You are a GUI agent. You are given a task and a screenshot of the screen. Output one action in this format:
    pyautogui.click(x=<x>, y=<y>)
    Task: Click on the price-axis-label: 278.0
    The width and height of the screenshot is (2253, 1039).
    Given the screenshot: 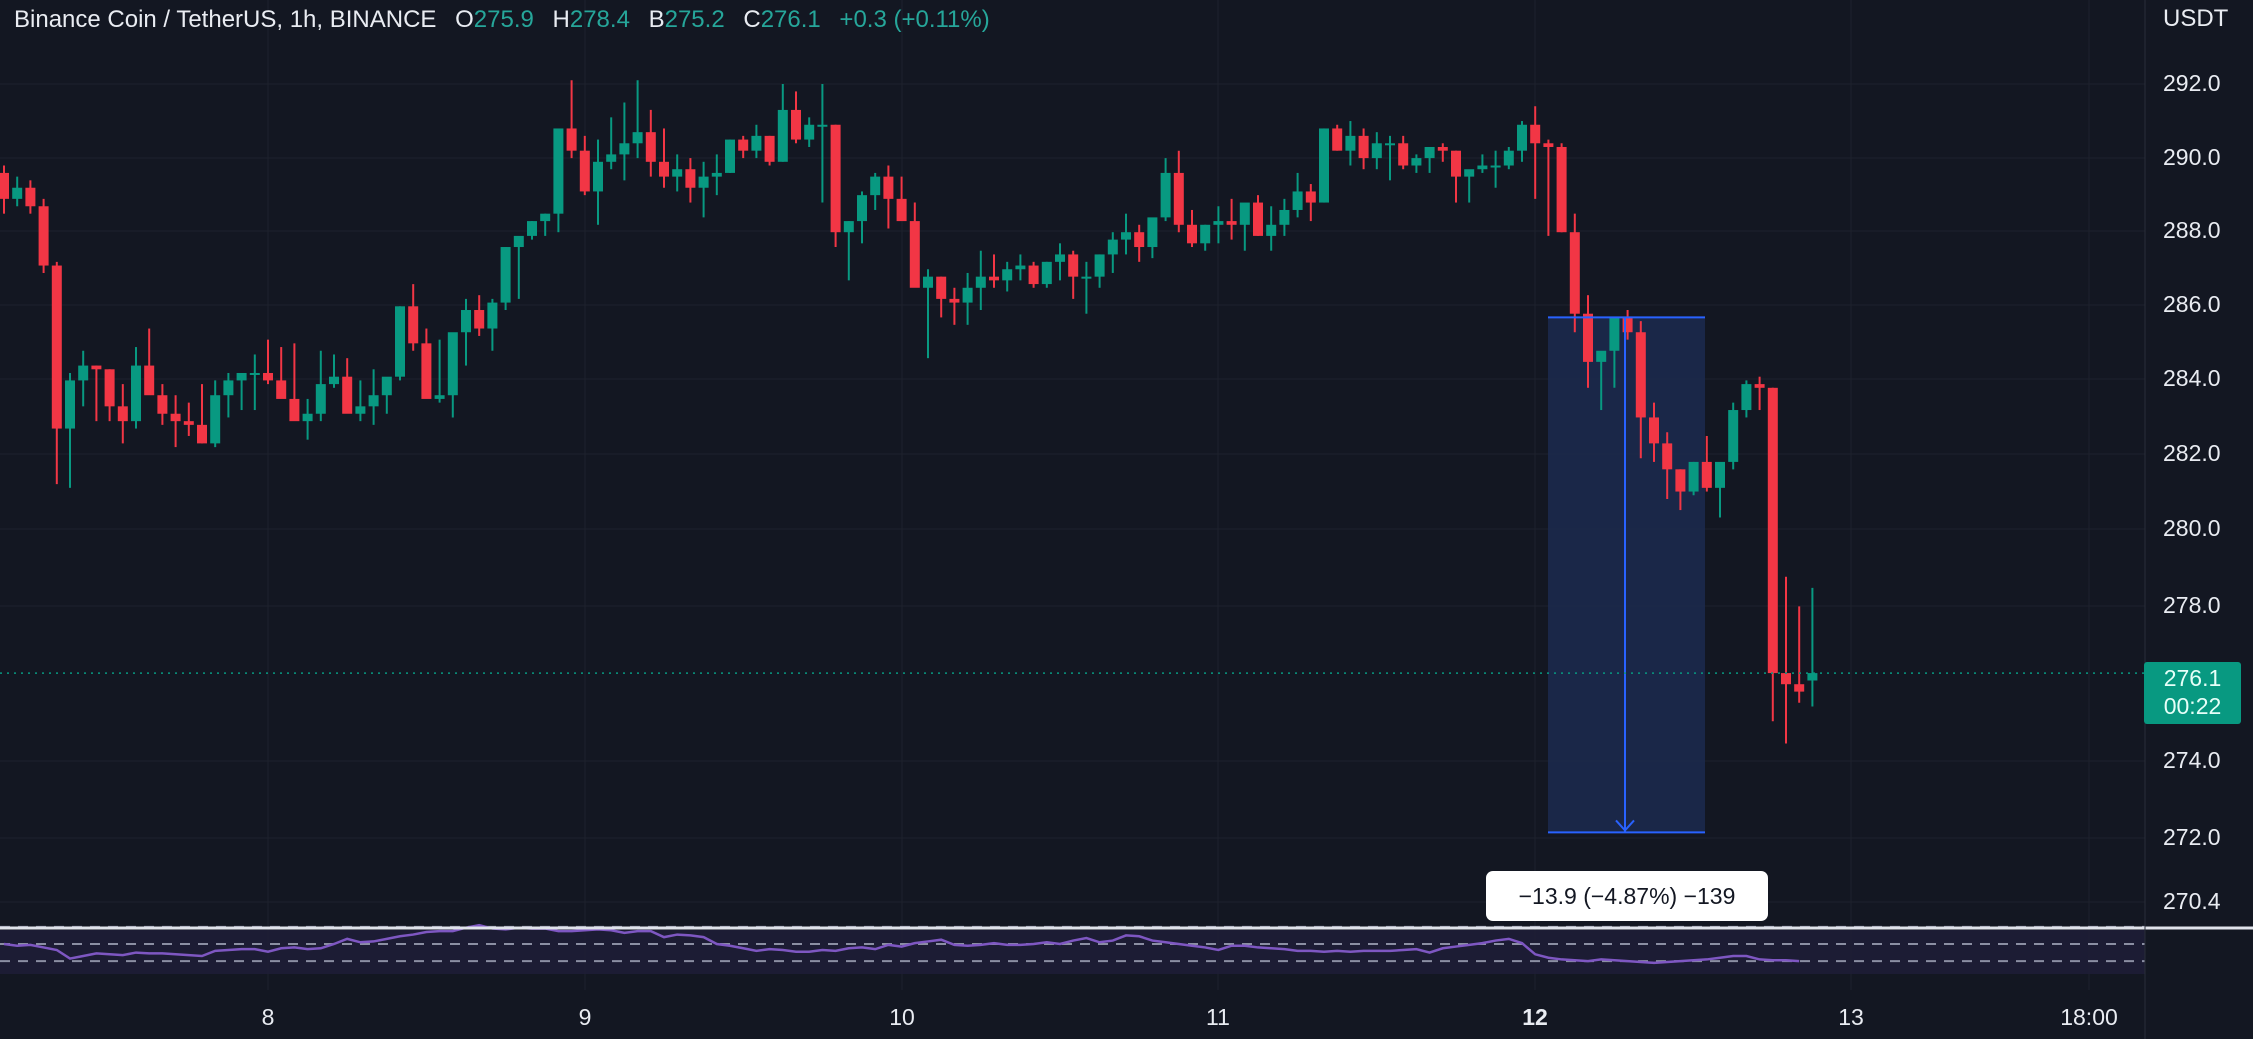 What is the action you would take?
    pyautogui.click(x=2192, y=605)
    